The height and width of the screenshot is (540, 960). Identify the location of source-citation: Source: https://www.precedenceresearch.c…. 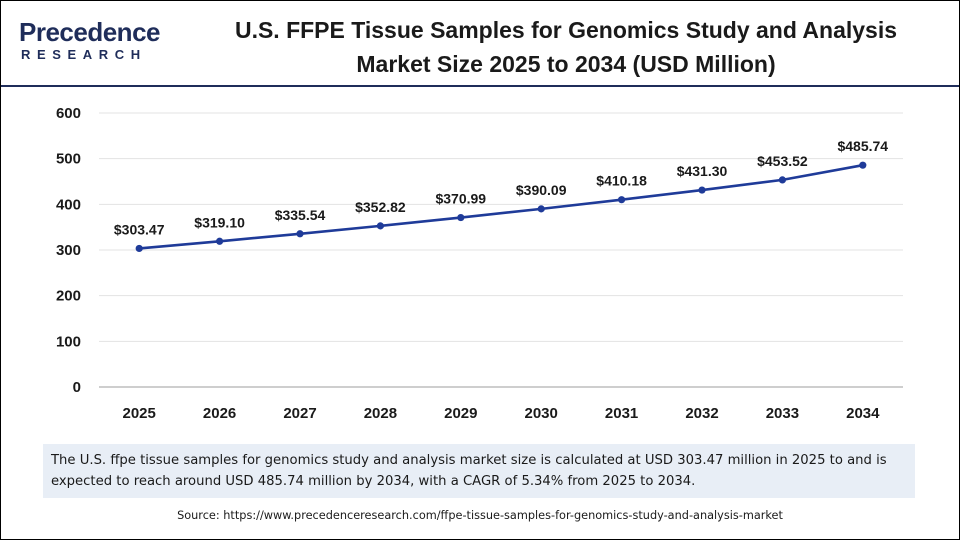
(480, 515).